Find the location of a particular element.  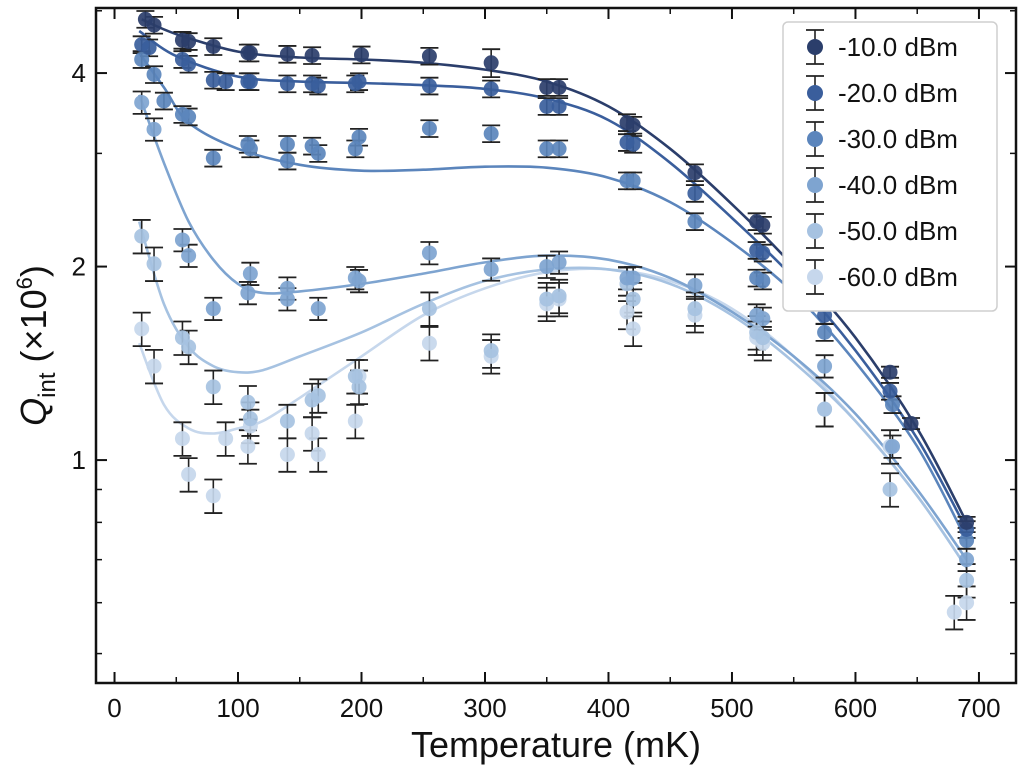

y-axis-label-sub: int is located at coordinates (47, 385).